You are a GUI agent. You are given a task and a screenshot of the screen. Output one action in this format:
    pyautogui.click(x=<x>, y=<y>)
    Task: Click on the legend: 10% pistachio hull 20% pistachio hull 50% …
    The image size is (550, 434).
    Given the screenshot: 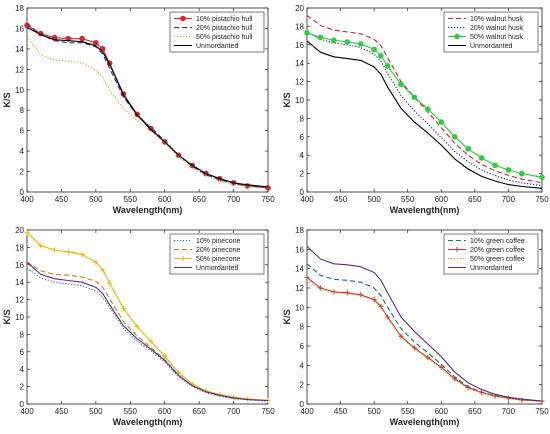 What is the action you would take?
    pyautogui.click(x=217, y=32)
    